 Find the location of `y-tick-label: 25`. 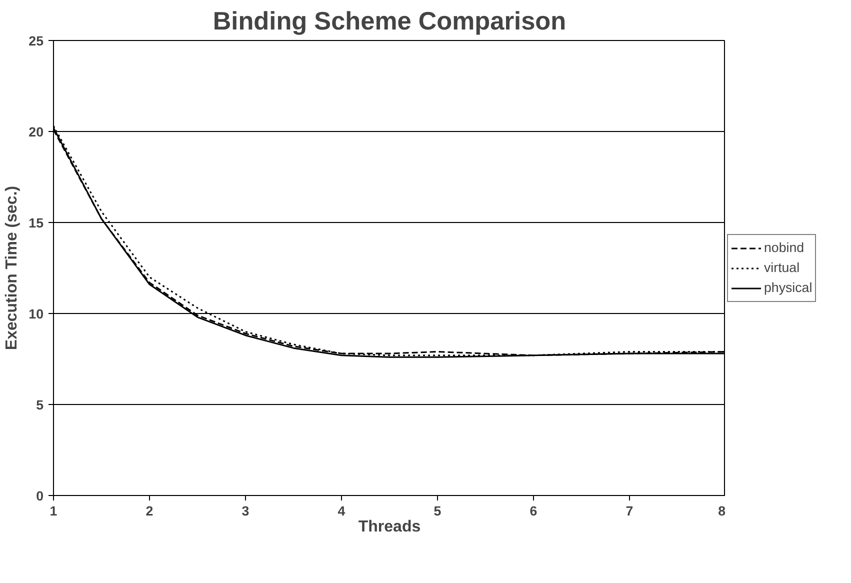

y-tick-label: 25 is located at coordinates (36, 41).